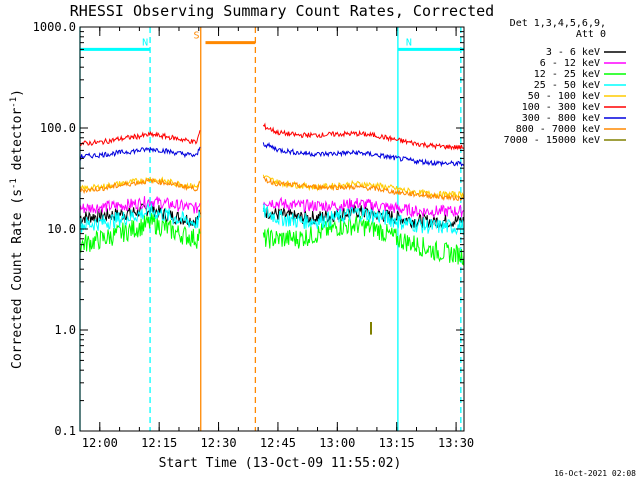 The height and width of the screenshot is (480, 640). What do you see at coordinates (280, 463) in the screenshot?
I see `x-axis-label: Start Time (13-Oct-09 11:55:02)` at bounding box center [280, 463].